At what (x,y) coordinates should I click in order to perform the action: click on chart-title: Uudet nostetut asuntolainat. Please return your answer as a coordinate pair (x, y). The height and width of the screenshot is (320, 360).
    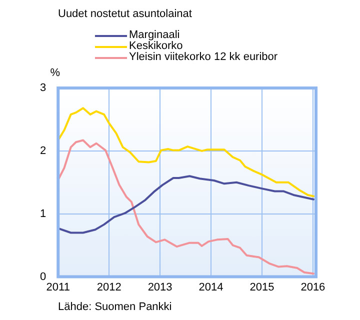
    Looking at the image, I should click on (125, 14).